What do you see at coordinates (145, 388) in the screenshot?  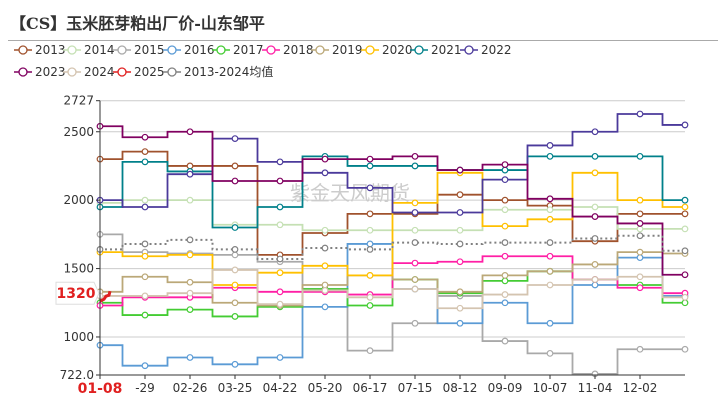 I see `x-tick-label: -29` at bounding box center [145, 388].